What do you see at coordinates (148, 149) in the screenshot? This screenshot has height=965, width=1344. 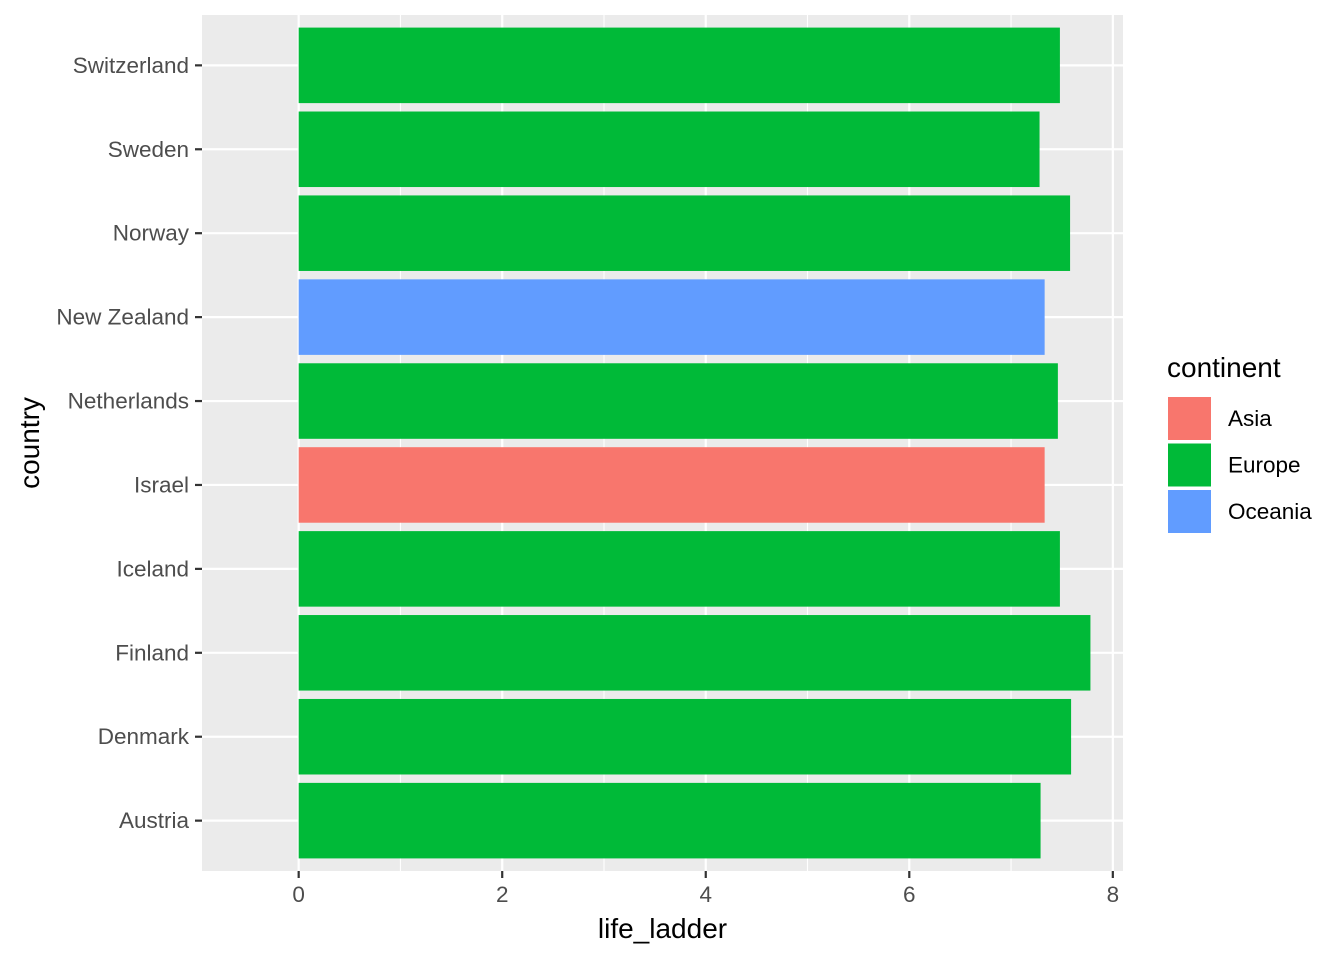 I see `y-tick-label: Sweden` at bounding box center [148, 149].